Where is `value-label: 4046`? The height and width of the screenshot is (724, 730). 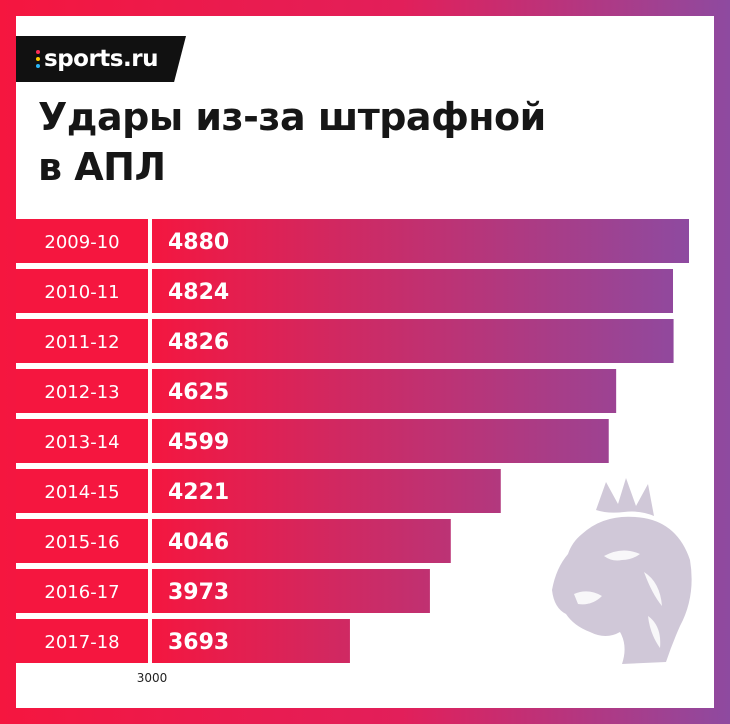 value-label: 4046 is located at coordinates (198, 542).